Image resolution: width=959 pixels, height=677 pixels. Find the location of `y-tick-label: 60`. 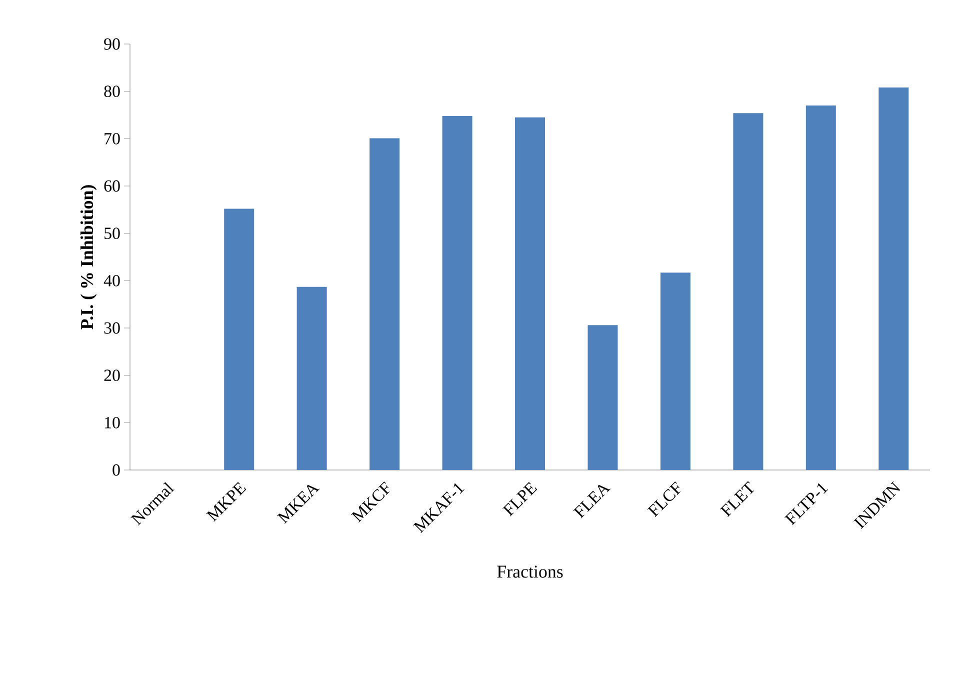

y-tick-label: 60 is located at coordinates (112, 186).